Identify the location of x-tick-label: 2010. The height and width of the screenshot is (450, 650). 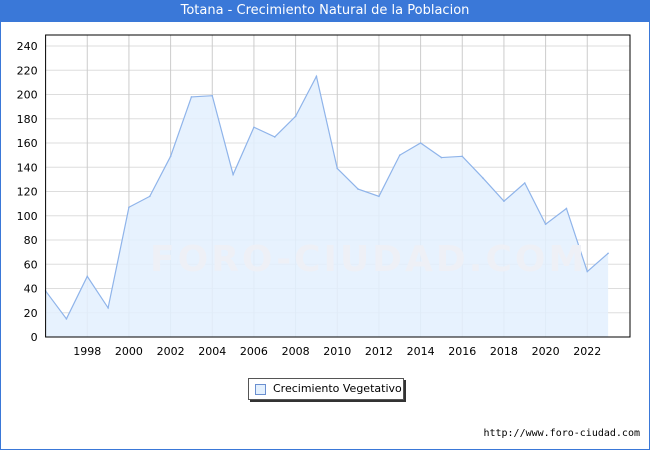
(337, 351).